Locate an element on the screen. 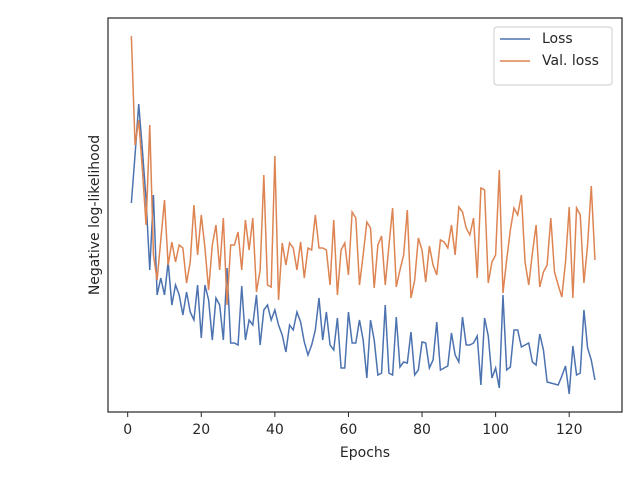  x-tick-label: 120 is located at coordinates (569, 430).